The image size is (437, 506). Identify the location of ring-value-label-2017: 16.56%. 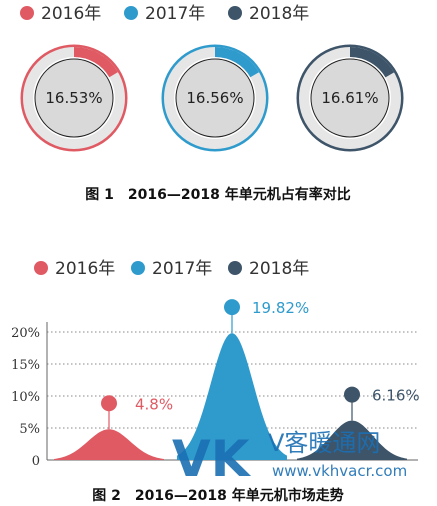
(214, 98).